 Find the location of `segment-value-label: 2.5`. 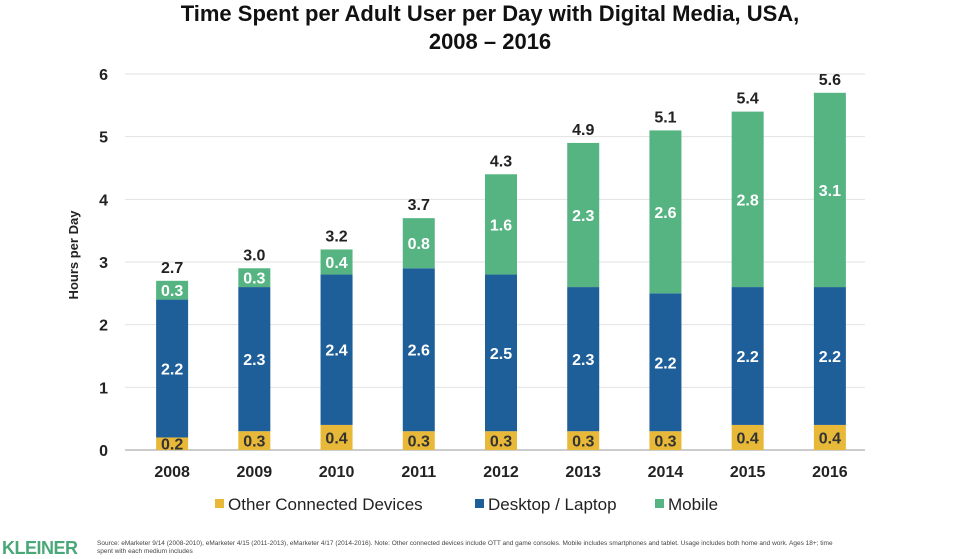

segment-value-label: 2.5 is located at coordinates (501, 354).